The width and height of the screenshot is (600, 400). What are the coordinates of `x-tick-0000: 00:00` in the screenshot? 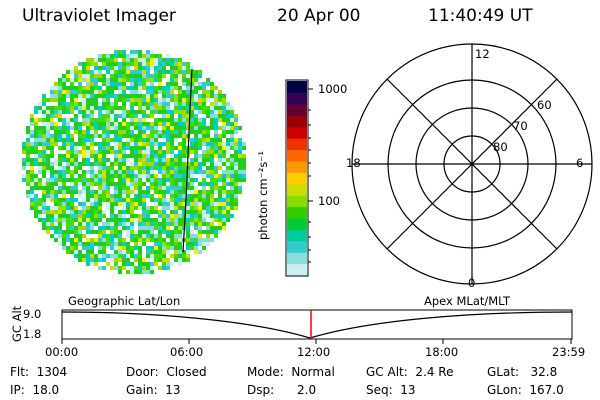 It's located at (62, 352).